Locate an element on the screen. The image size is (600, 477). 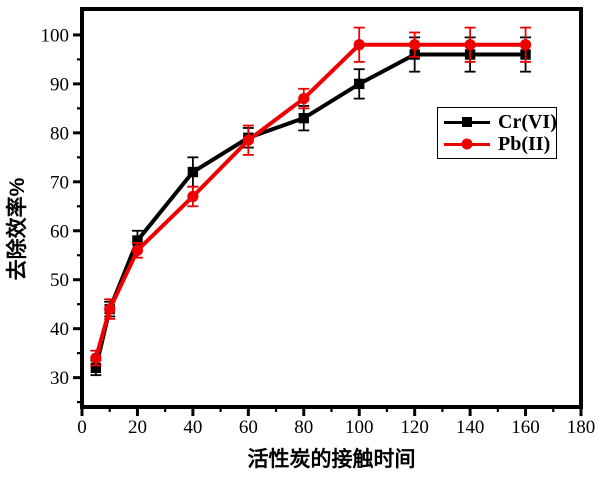
pbii-line-sample is located at coordinates (467, 144).